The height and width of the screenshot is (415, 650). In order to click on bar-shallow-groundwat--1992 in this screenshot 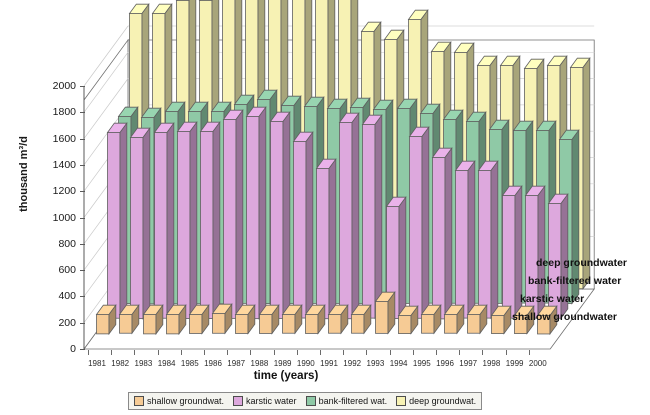, I will do `click(362, 319)`.